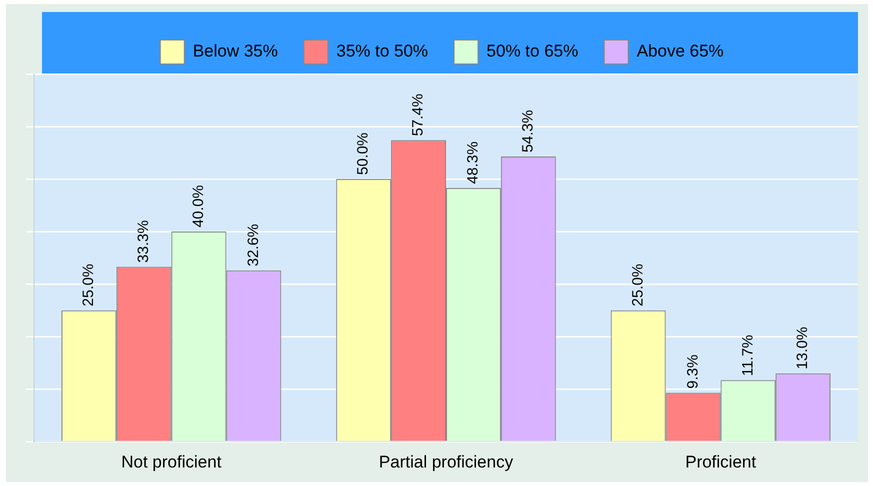 Image resolution: width=873 pixels, height=486 pixels. I want to click on x-tick-label: Proficient, so click(720, 462).